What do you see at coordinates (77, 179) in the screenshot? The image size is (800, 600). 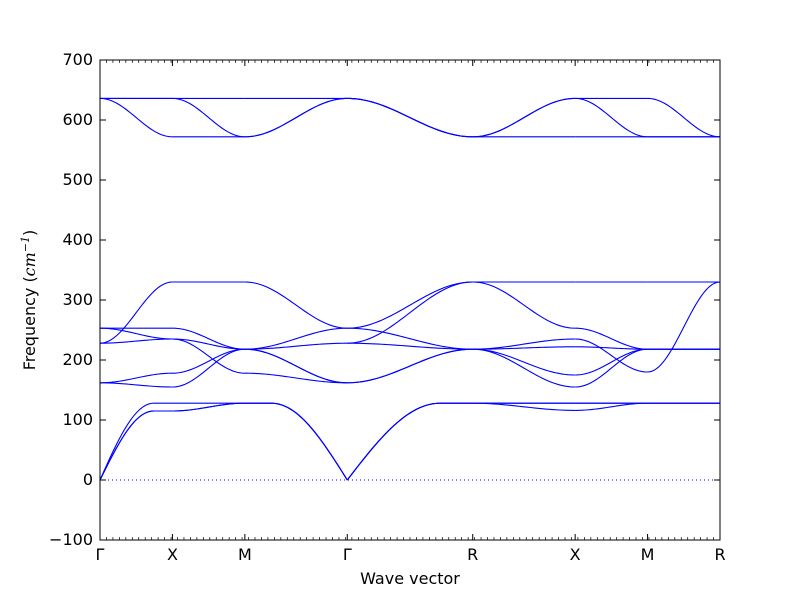 I see `y-tick-label: 500` at bounding box center [77, 179].